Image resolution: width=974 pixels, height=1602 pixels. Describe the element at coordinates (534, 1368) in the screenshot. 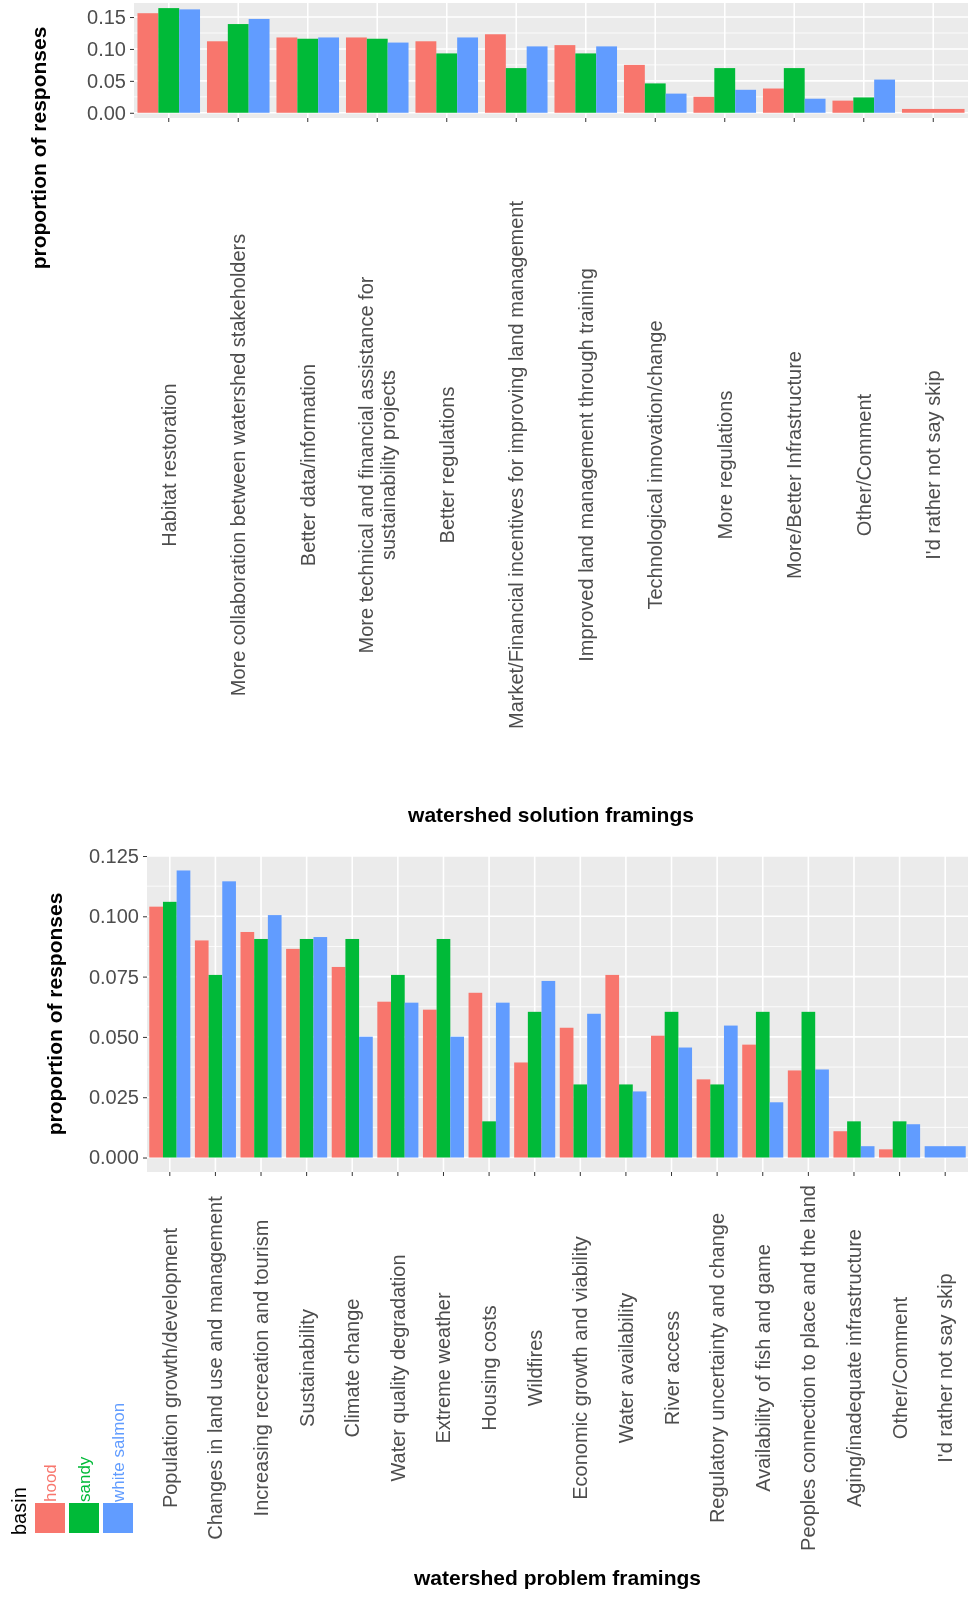

I see `x-tick-label: Wildfires` at that location.